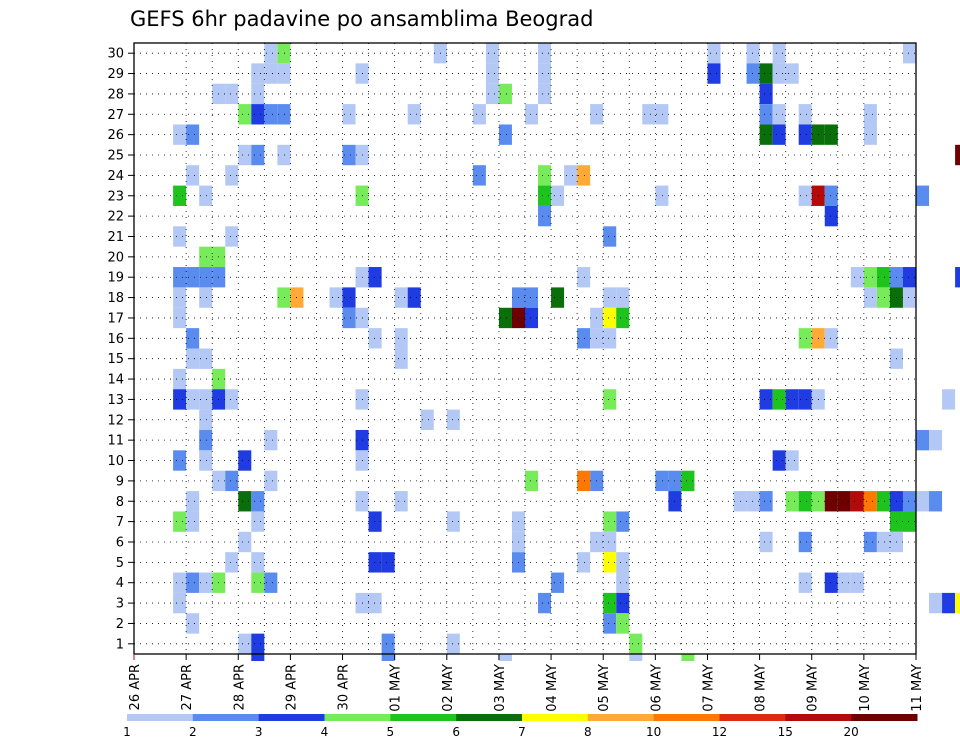 This screenshot has height=742, width=960. What do you see at coordinates (344, 687) in the screenshot?
I see `x-tick-label: 30 APR` at bounding box center [344, 687].